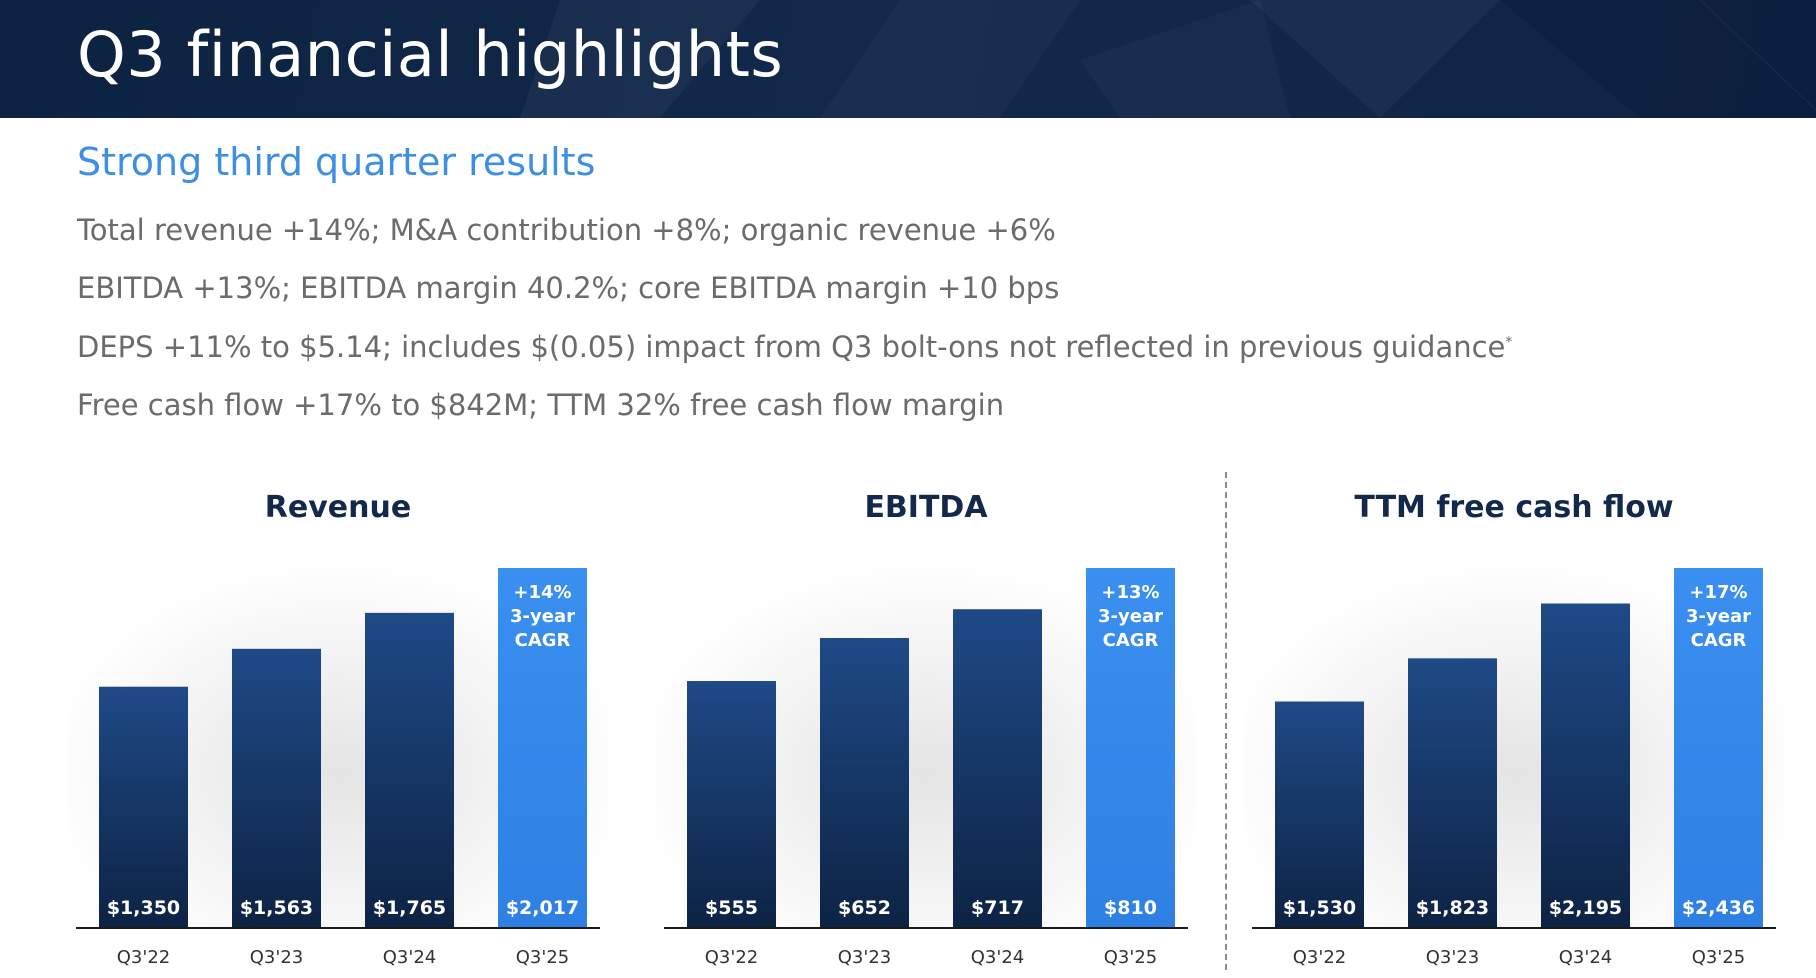 The width and height of the screenshot is (1816, 978). I want to click on revenue-chart-title: Revenue, so click(338, 507).